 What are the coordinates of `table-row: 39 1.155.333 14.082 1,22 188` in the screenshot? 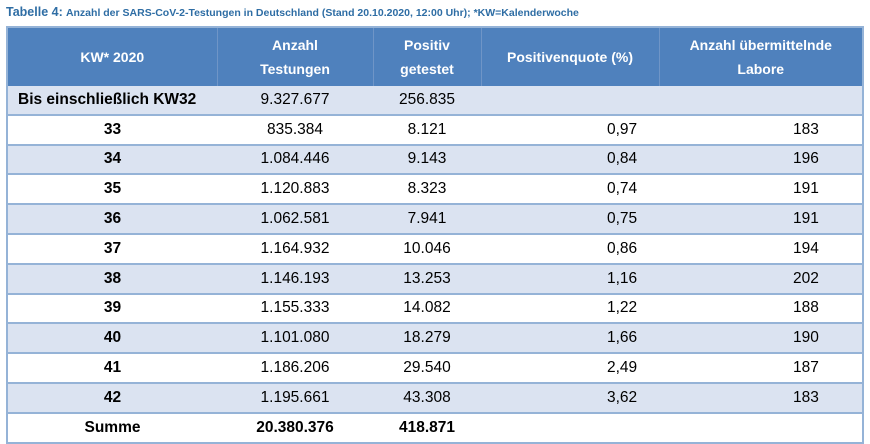 It's located at (435, 309).